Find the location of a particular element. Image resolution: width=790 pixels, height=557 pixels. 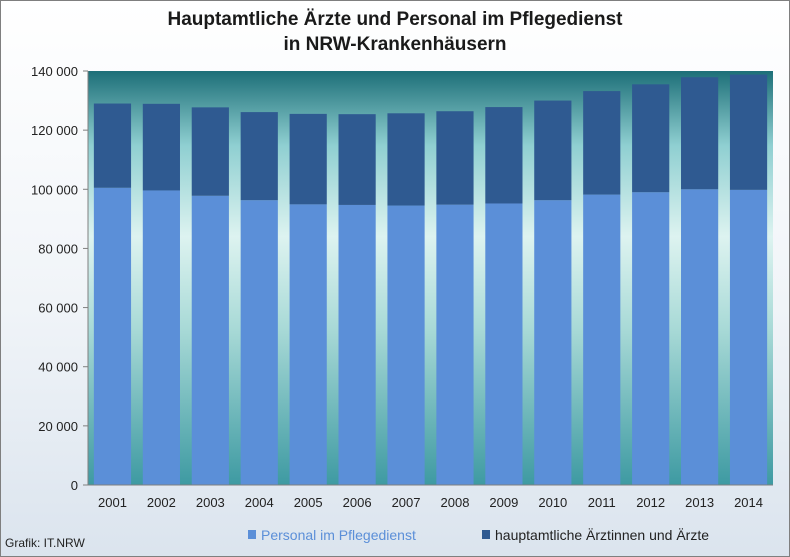

bar-pflegedienst-2007 is located at coordinates (406, 345).